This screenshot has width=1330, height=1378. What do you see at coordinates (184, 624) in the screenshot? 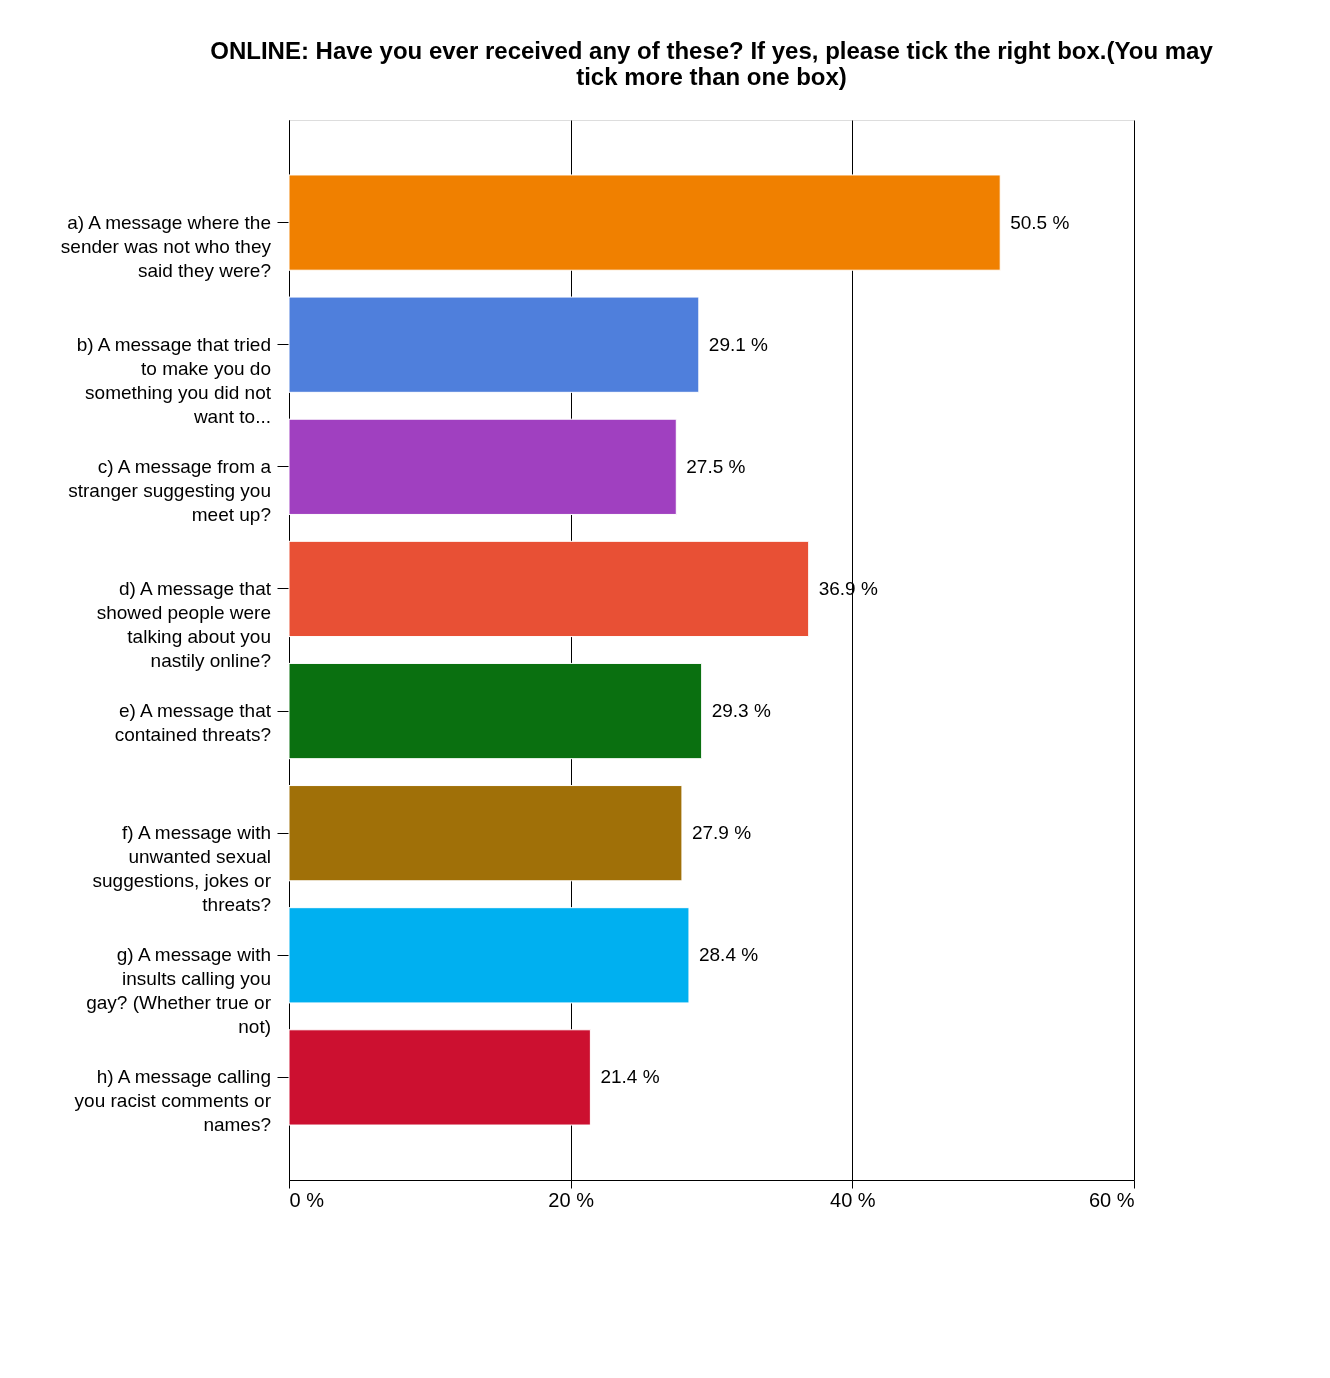
I see `y-tick-label: d) A message that showed people were talking about you nastily online?` at bounding box center [184, 624].